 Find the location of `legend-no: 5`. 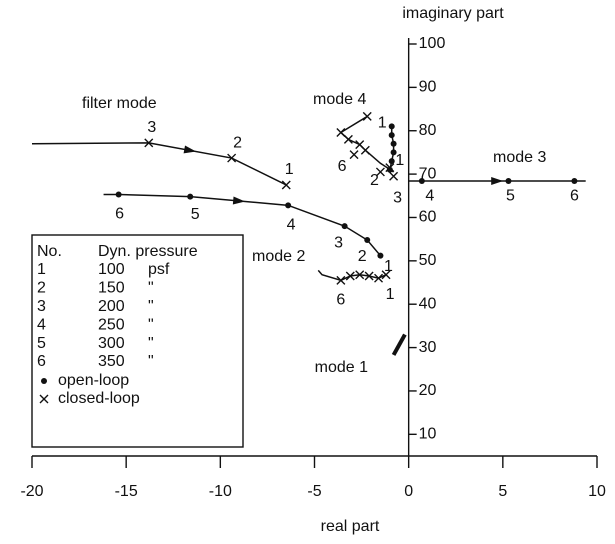

legend-no: 5 is located at coordinates (41, 343).